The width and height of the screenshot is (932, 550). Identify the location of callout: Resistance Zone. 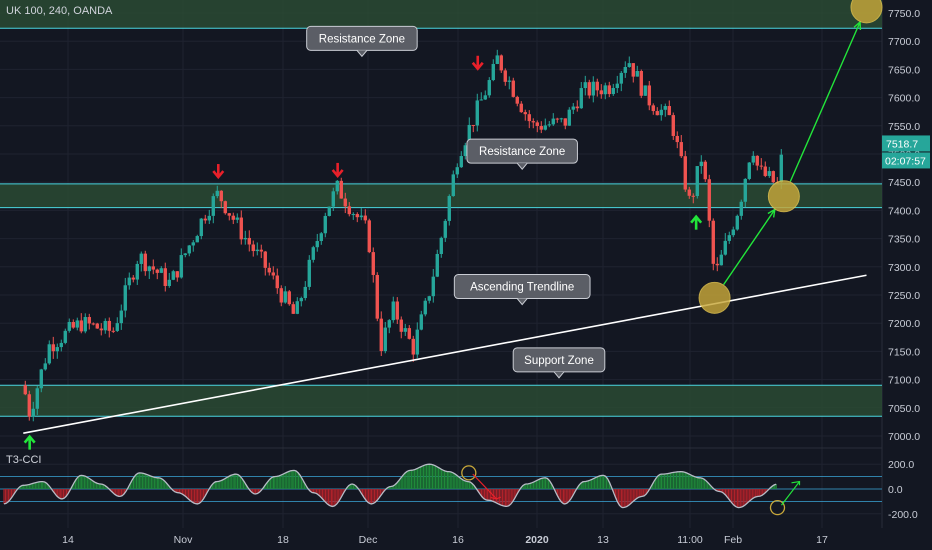
(522, 154).